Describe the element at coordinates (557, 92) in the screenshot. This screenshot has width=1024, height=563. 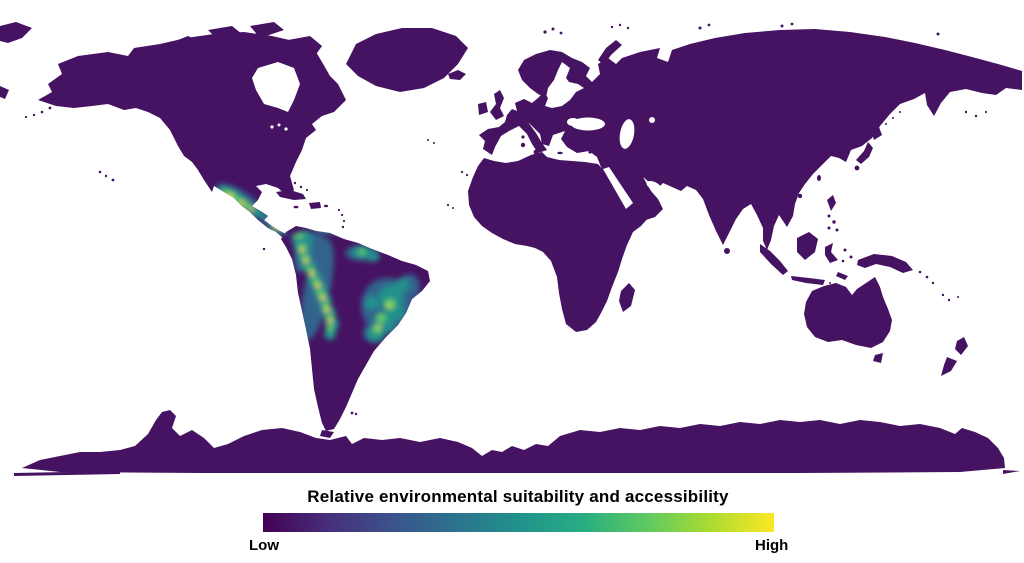
I see `baltic-sea` at that location.